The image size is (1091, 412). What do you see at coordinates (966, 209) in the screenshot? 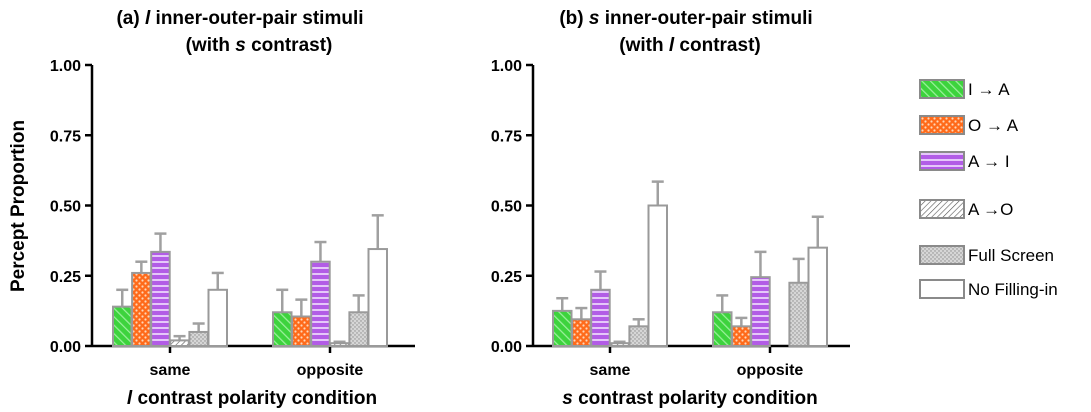
I see `legend-item: A →O` at bounding box center [966, 209].